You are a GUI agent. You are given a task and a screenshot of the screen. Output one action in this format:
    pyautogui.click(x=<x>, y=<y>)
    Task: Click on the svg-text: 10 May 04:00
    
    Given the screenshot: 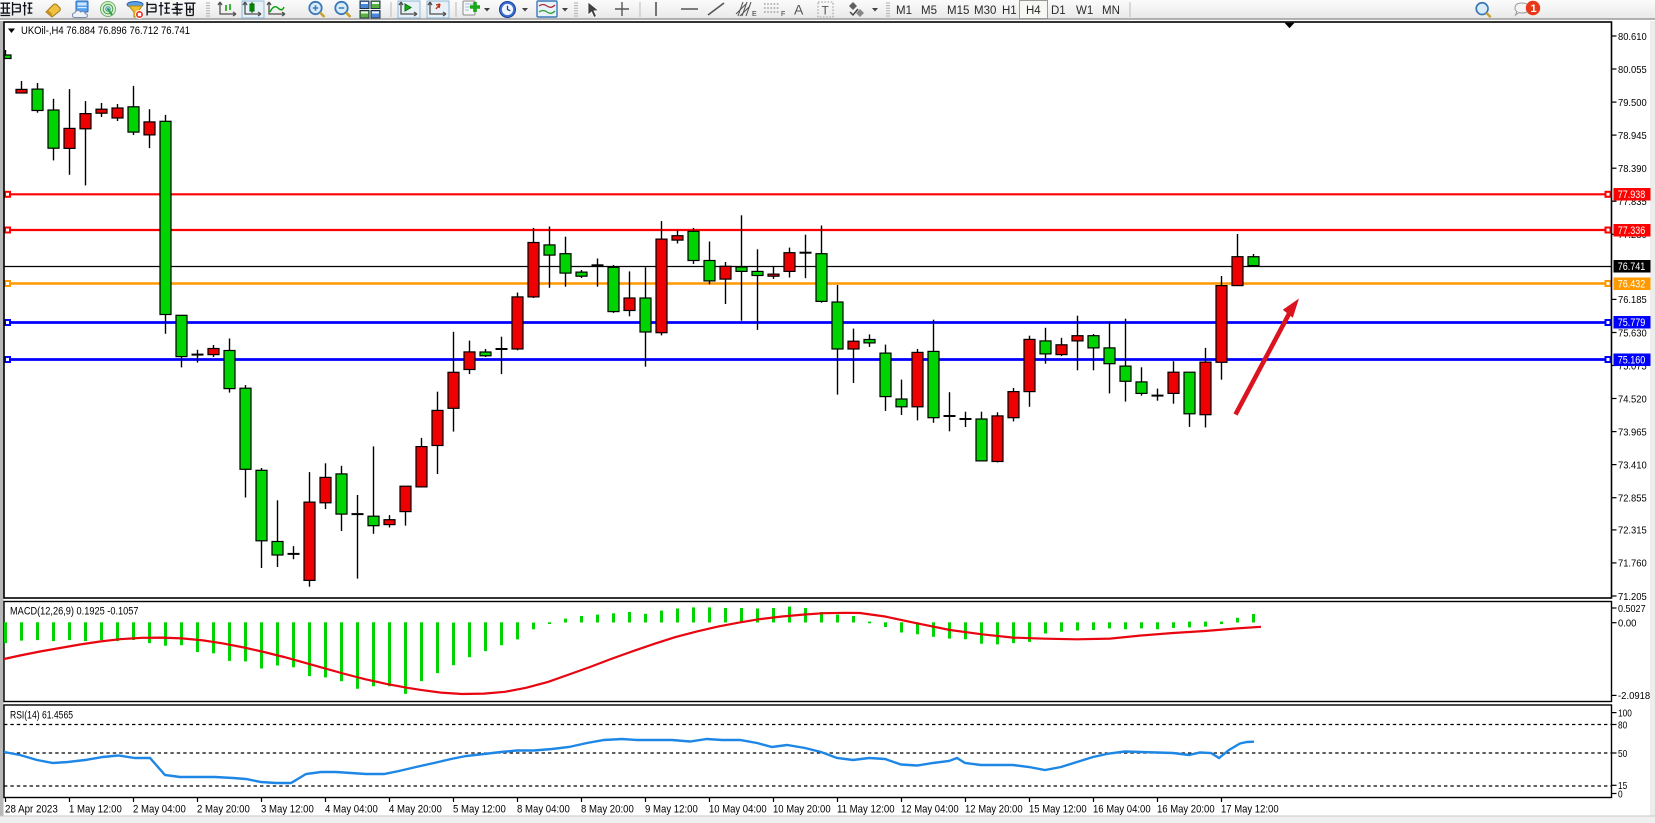 What is the action you would take?
    pyautogui.click(x=738, y=810)
    